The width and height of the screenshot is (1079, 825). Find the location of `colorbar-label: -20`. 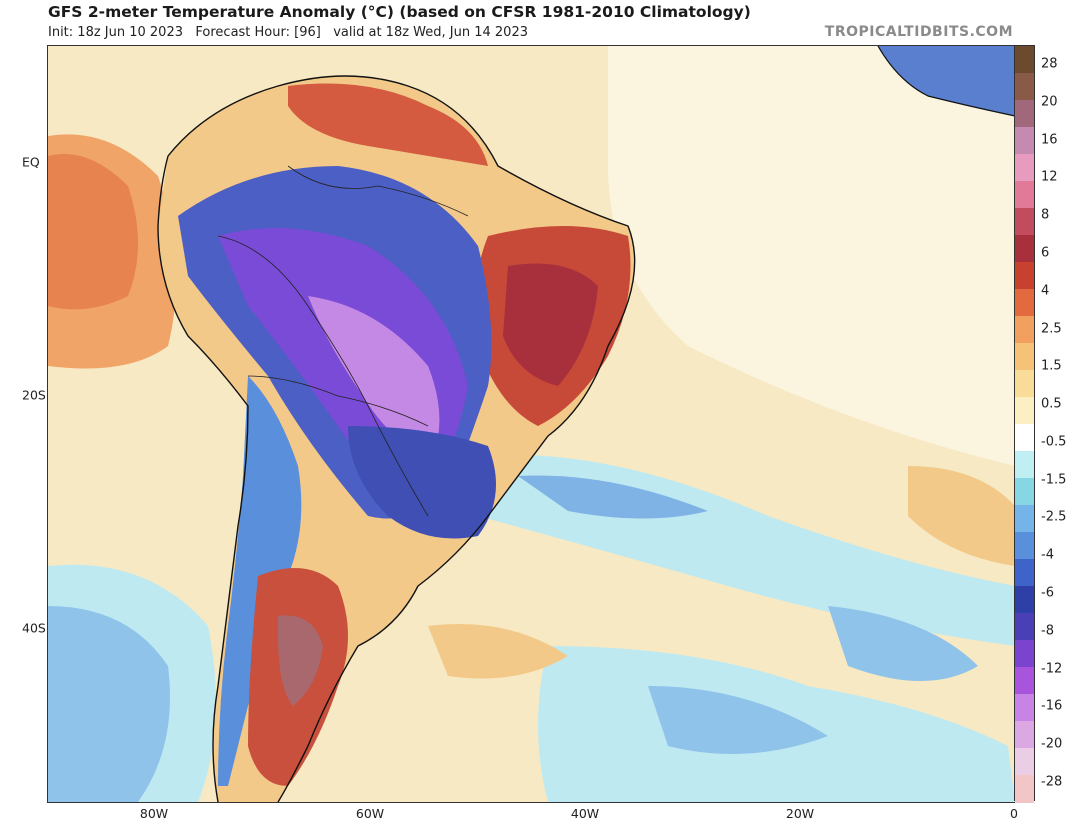

colorbar-label: -20 is located at coordinates (1052, 744).